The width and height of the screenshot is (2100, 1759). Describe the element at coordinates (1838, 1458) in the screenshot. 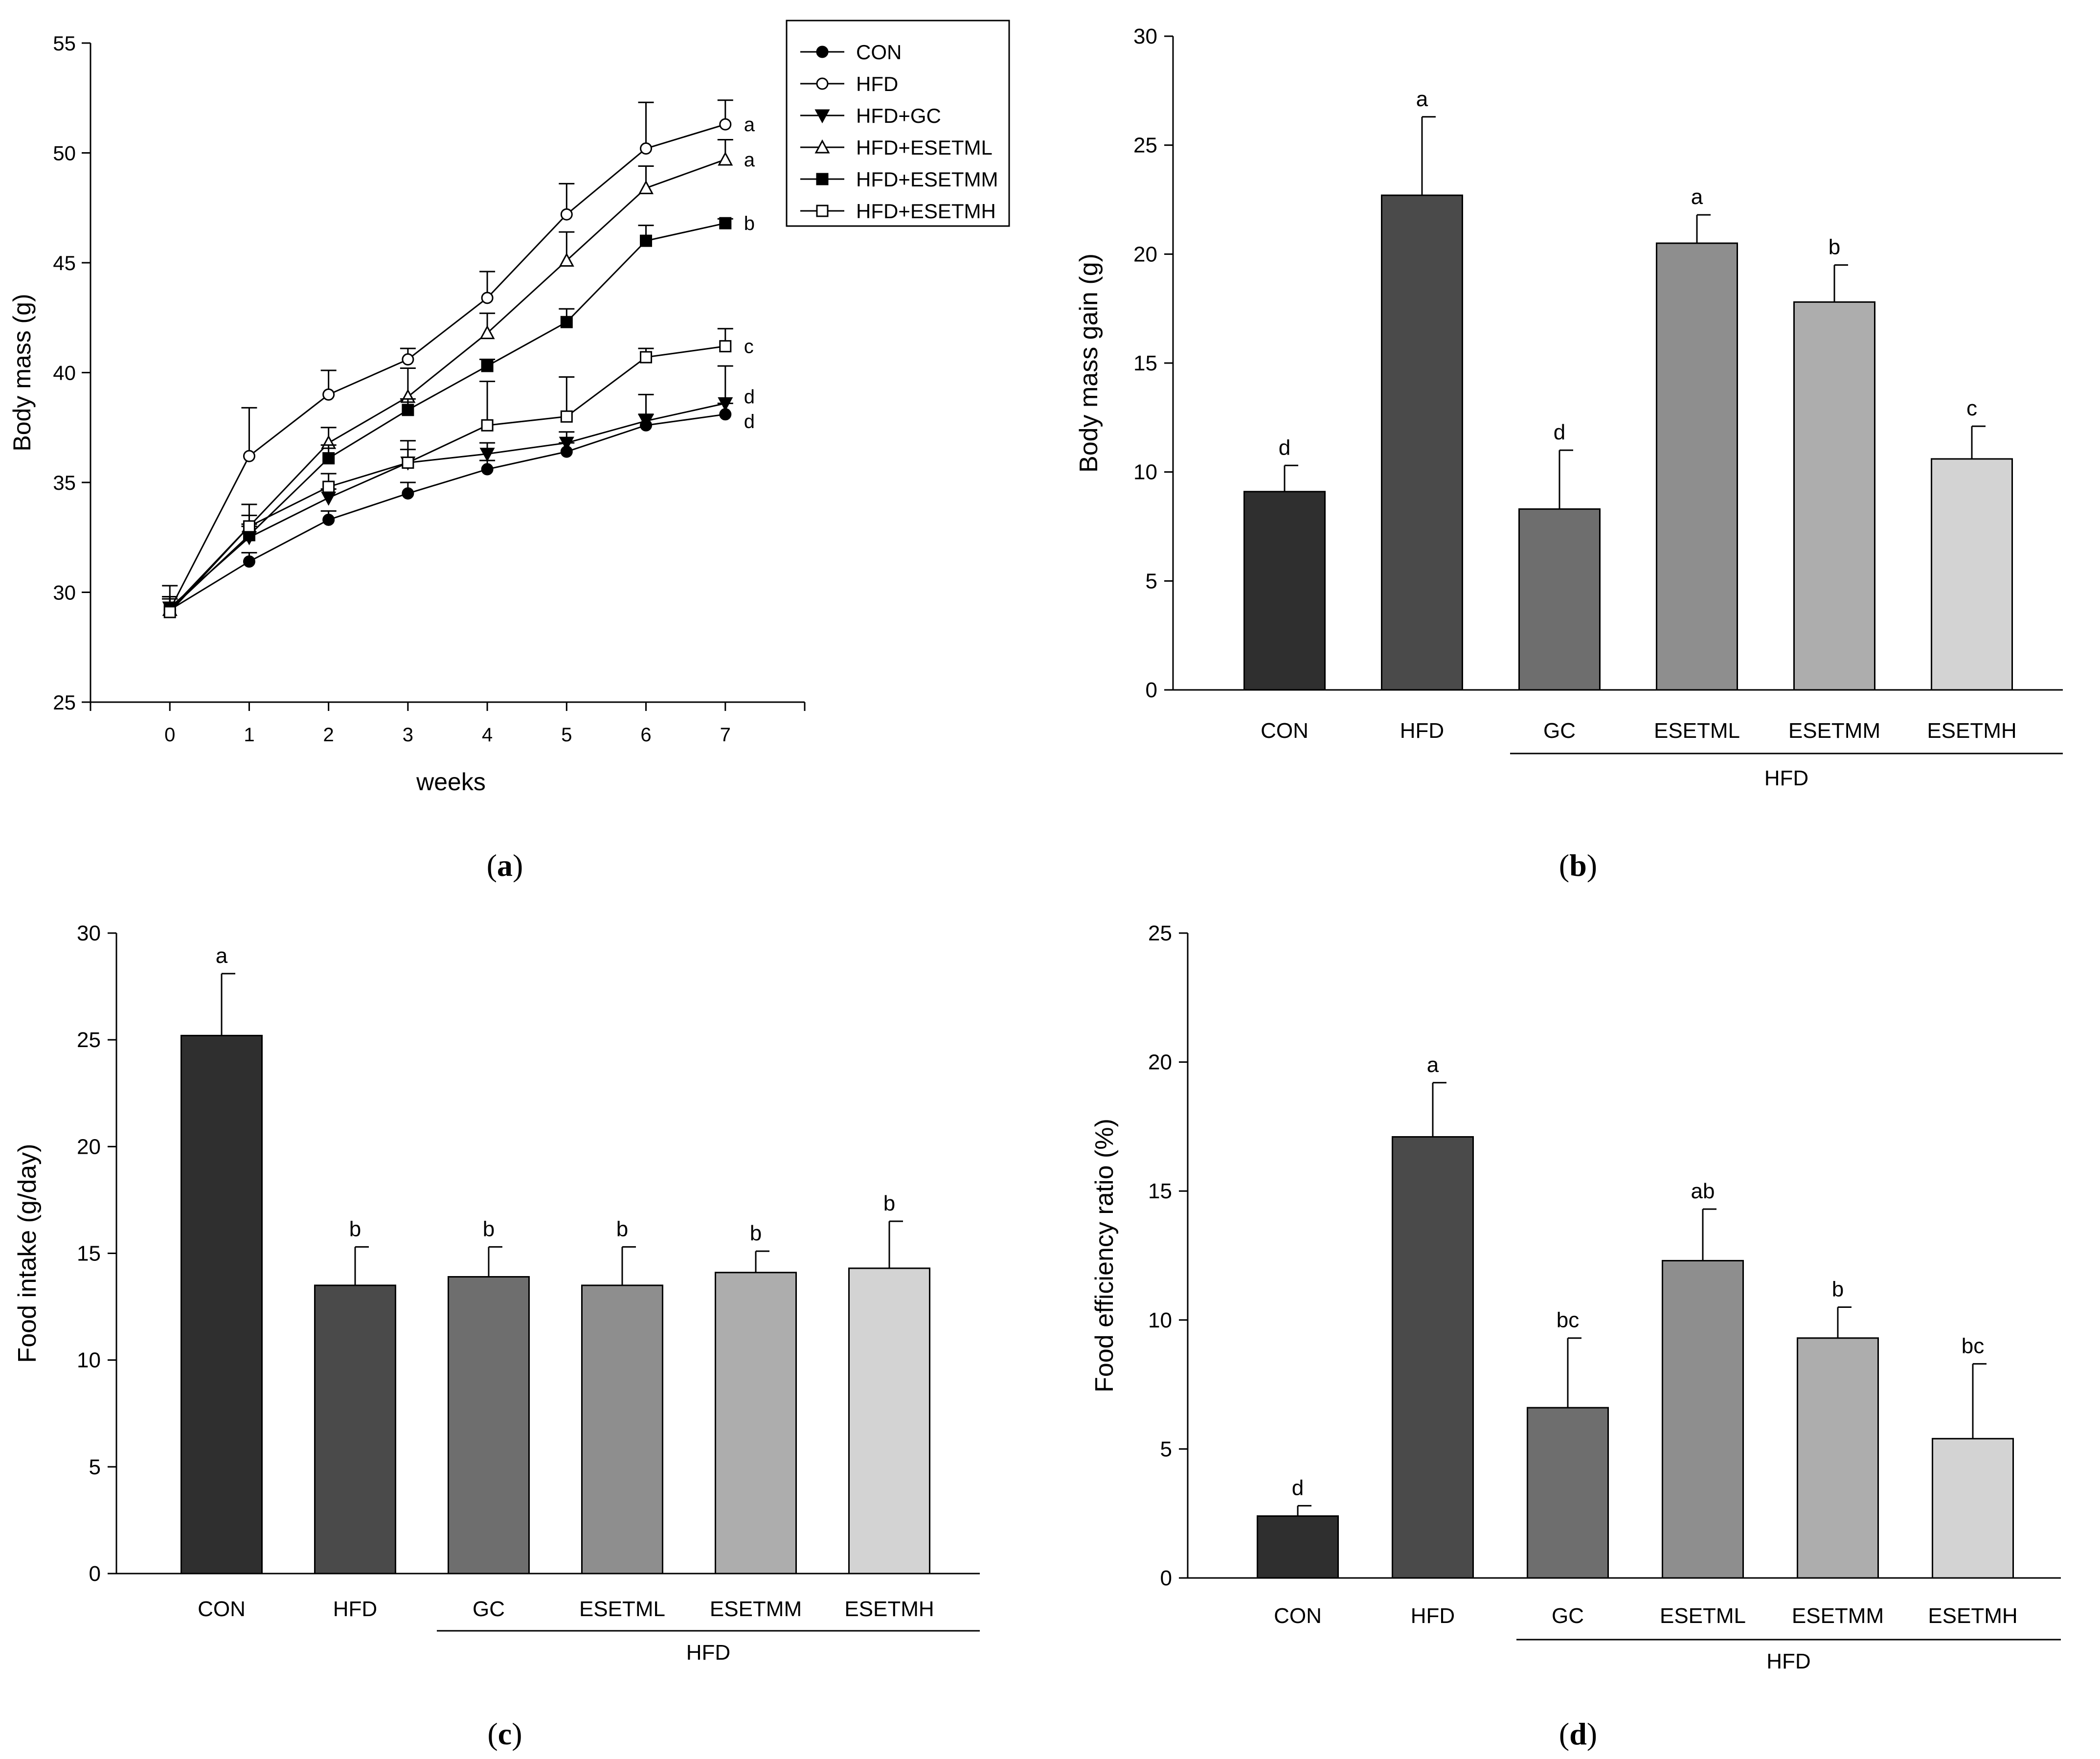

I see `d-bar-ESETMM` at that location.